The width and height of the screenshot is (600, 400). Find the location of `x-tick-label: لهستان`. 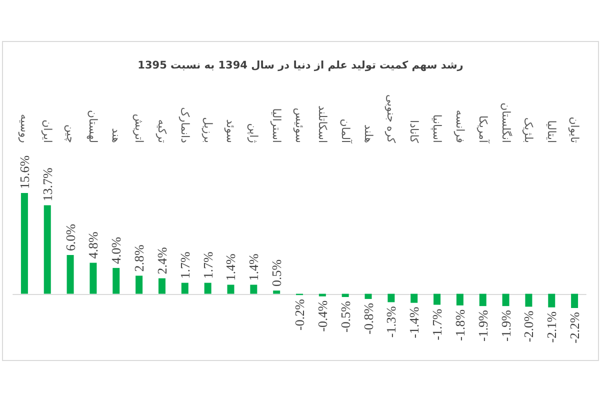

x-tick-label: لهستان is located at coordinates (93, 126).